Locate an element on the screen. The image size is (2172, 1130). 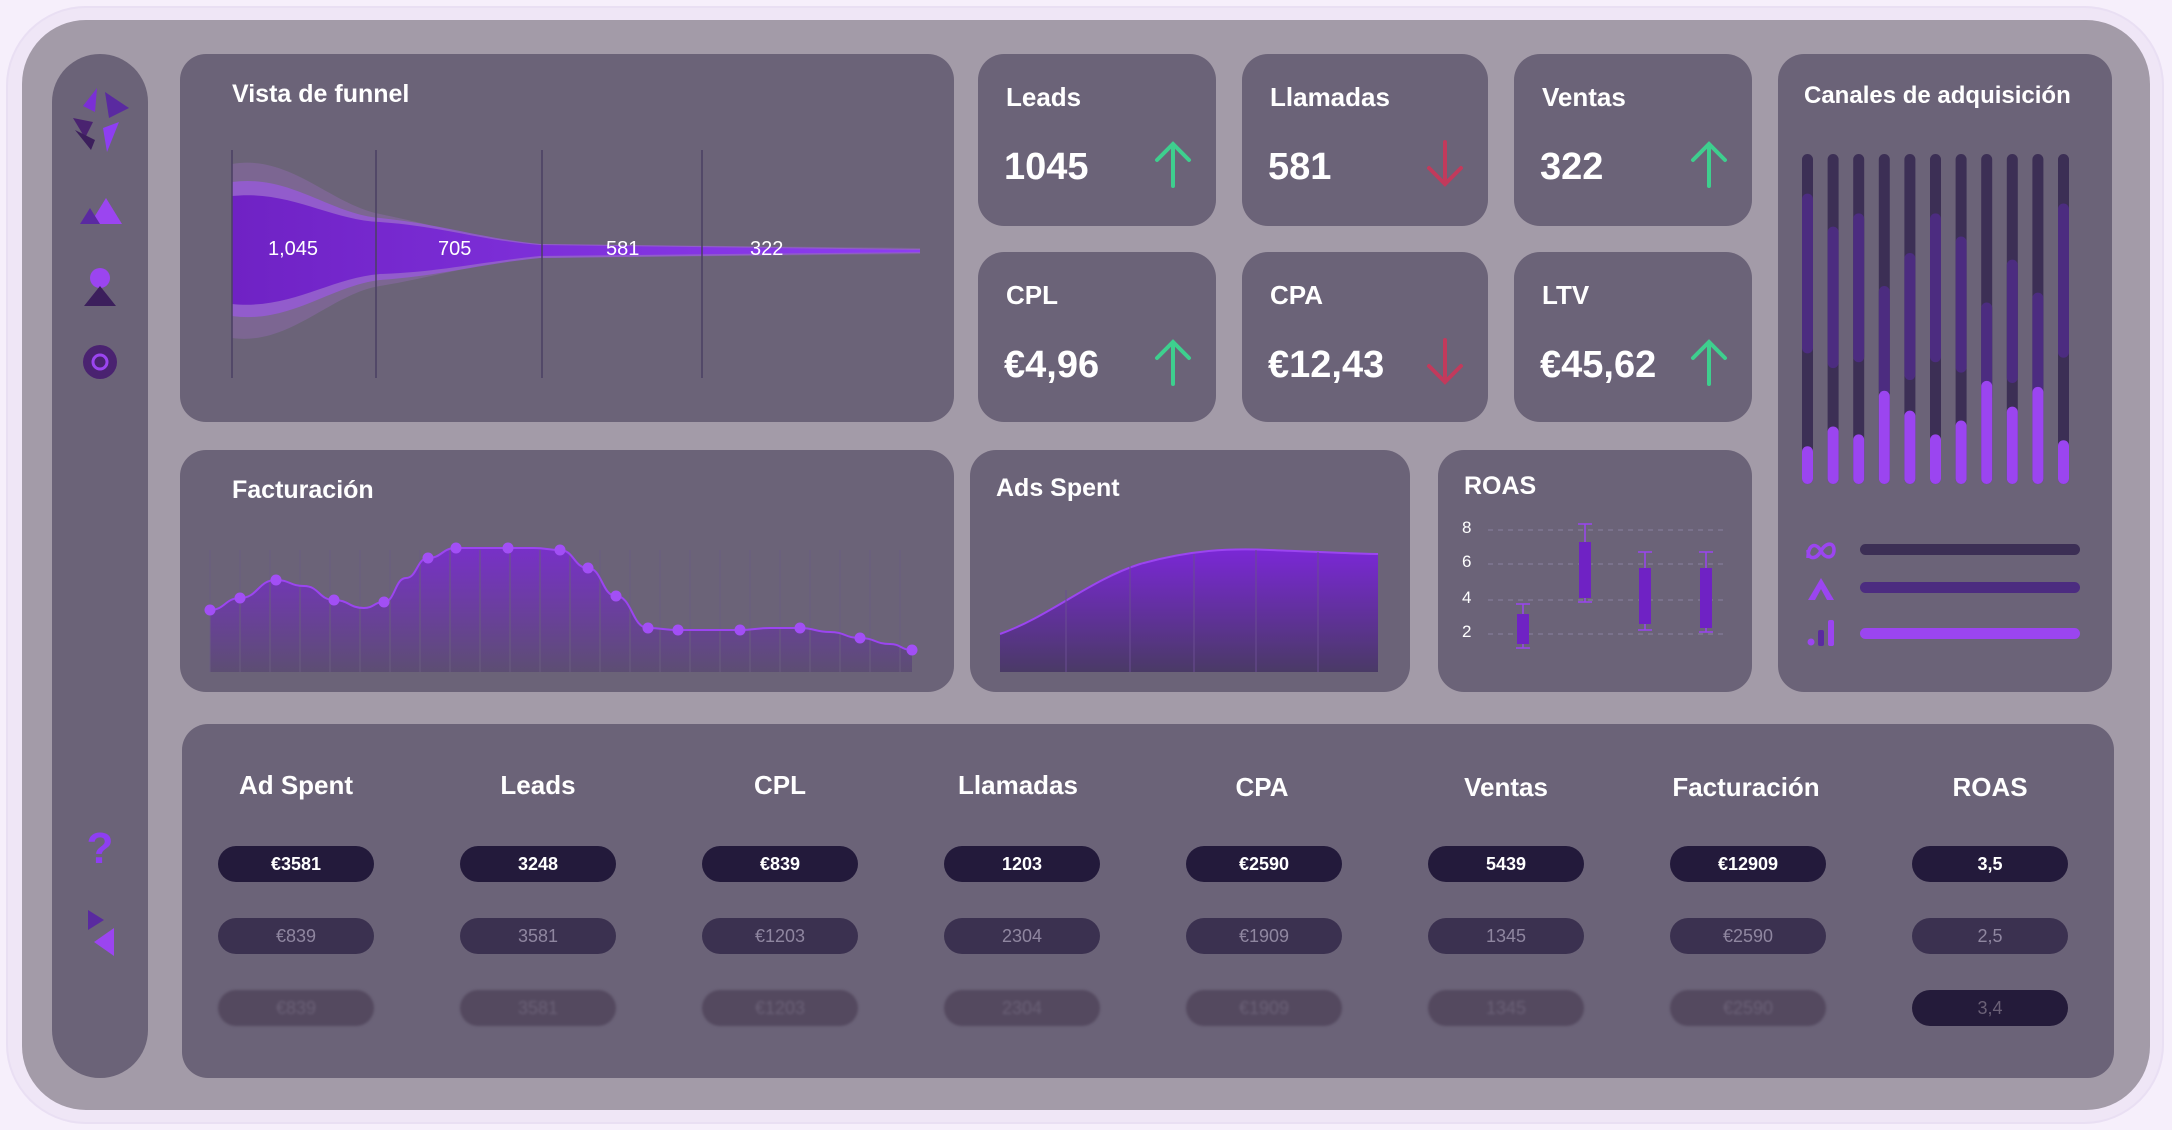
table-header: Facturación is located at coordinates (1746, 787).